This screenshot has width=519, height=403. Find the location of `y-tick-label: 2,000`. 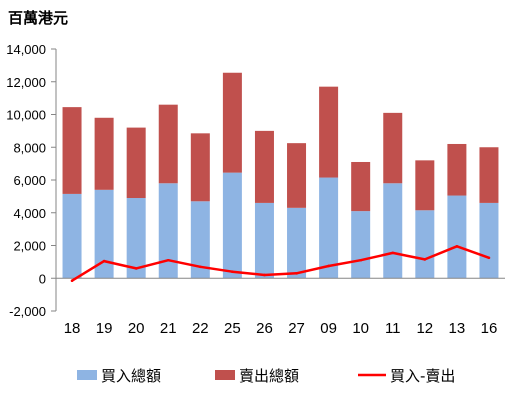

y-tick-label: 2,000 is located at coordinates (29, 246).